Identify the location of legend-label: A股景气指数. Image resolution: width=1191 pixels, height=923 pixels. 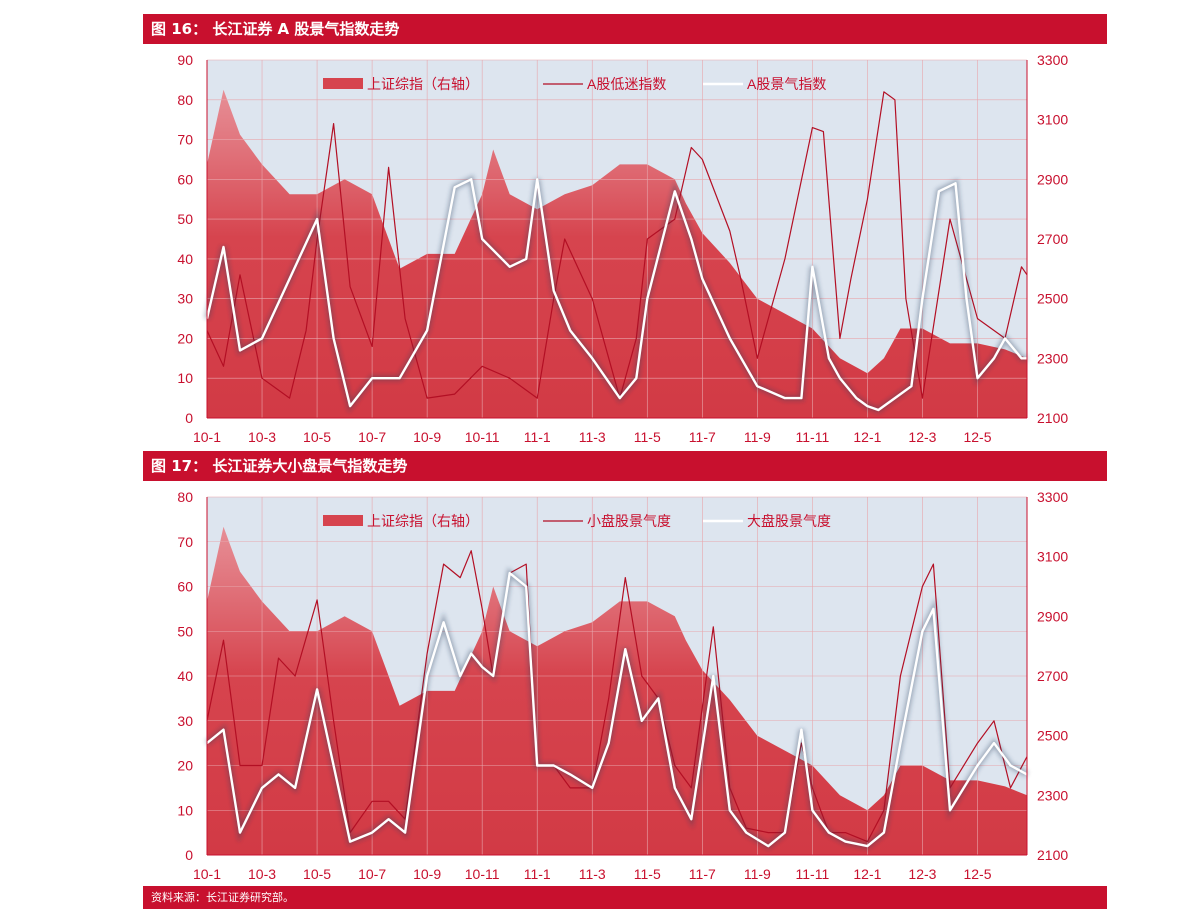
(786, 84).